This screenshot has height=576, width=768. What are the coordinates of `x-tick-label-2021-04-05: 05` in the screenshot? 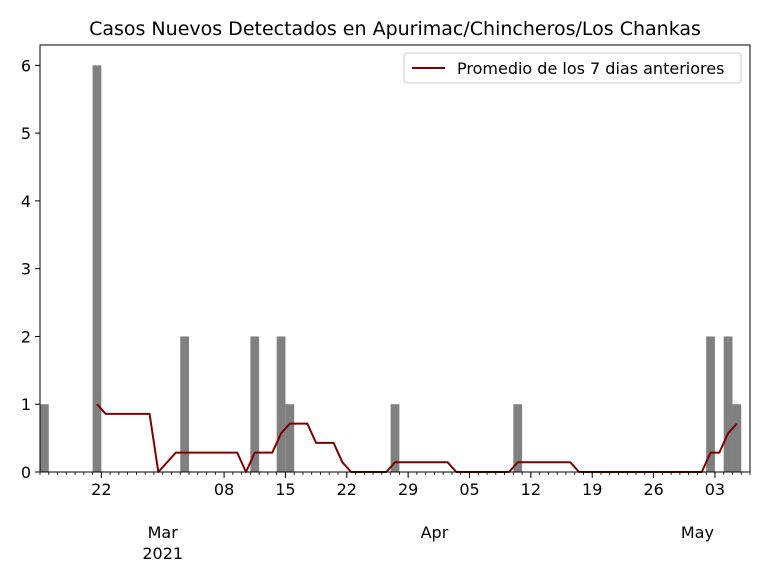 It's located at (469, 489).